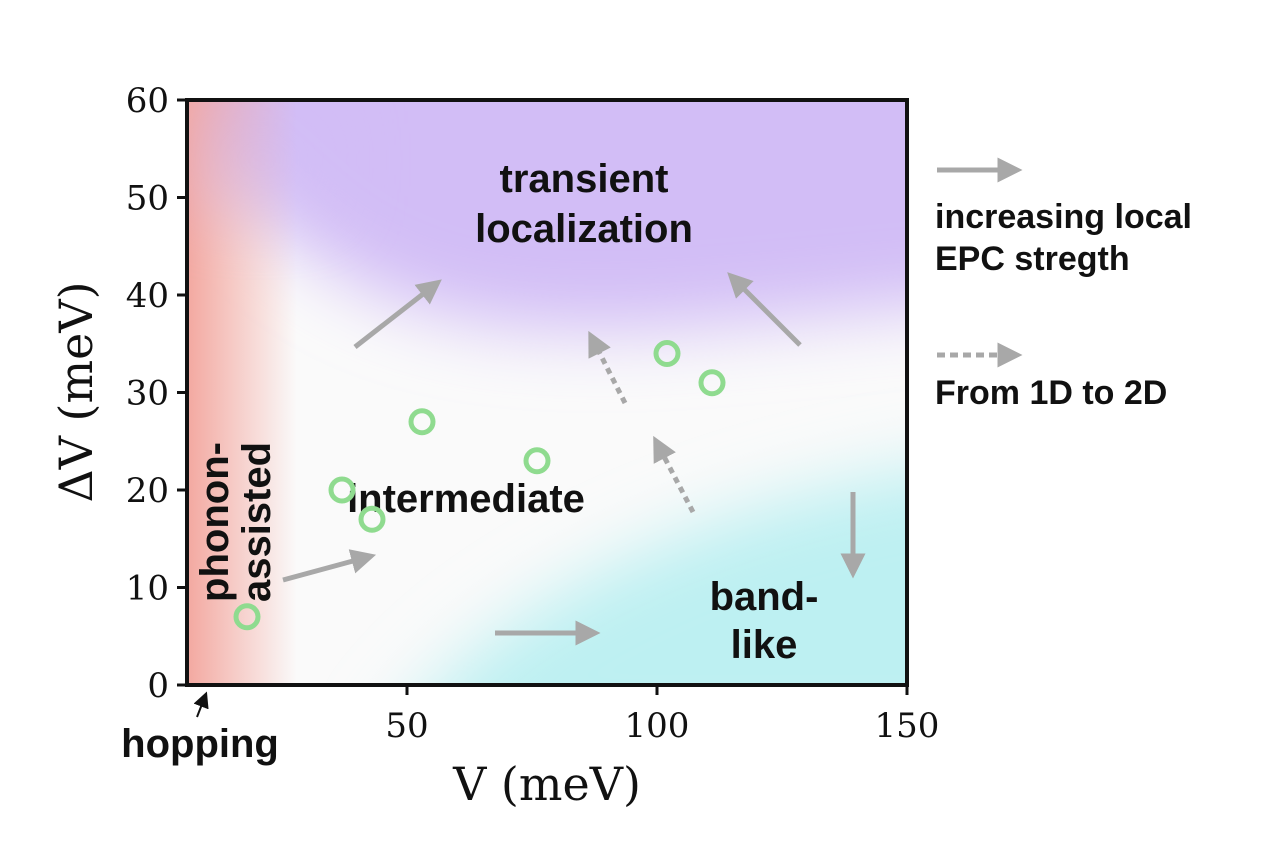  Describe the element at coordinates (147, 589) in the screenshot. I see `y-tick-label: 10` at that location.